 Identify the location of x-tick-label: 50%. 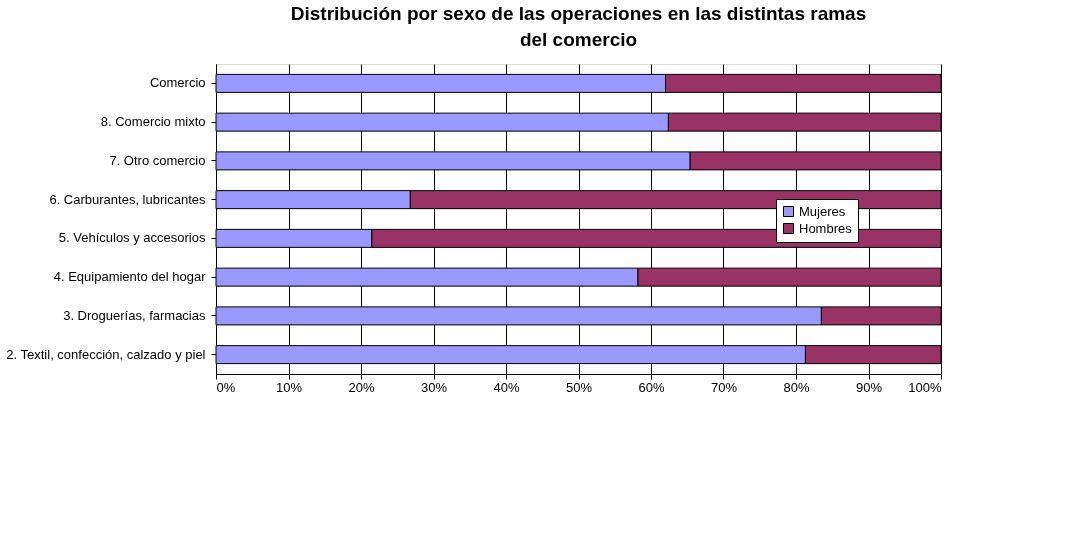
(579, 387).